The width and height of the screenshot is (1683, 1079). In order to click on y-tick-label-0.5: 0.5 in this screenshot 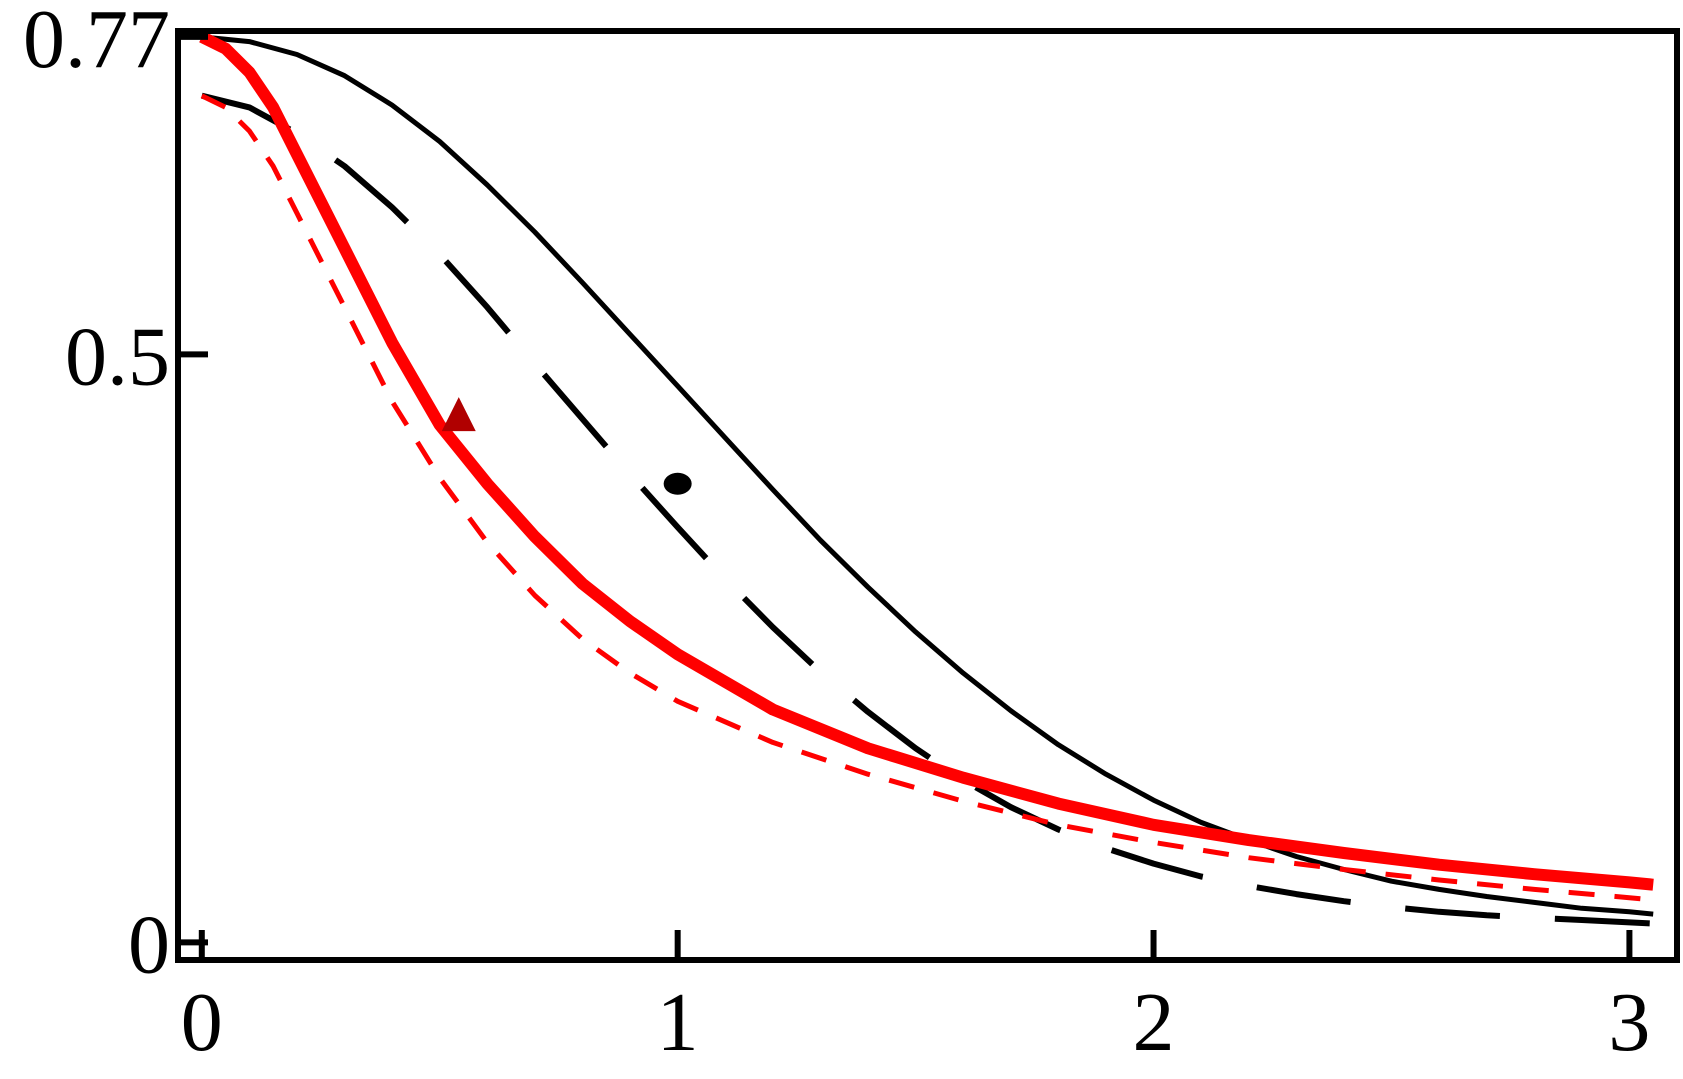, I will do `click(117, 356)`.